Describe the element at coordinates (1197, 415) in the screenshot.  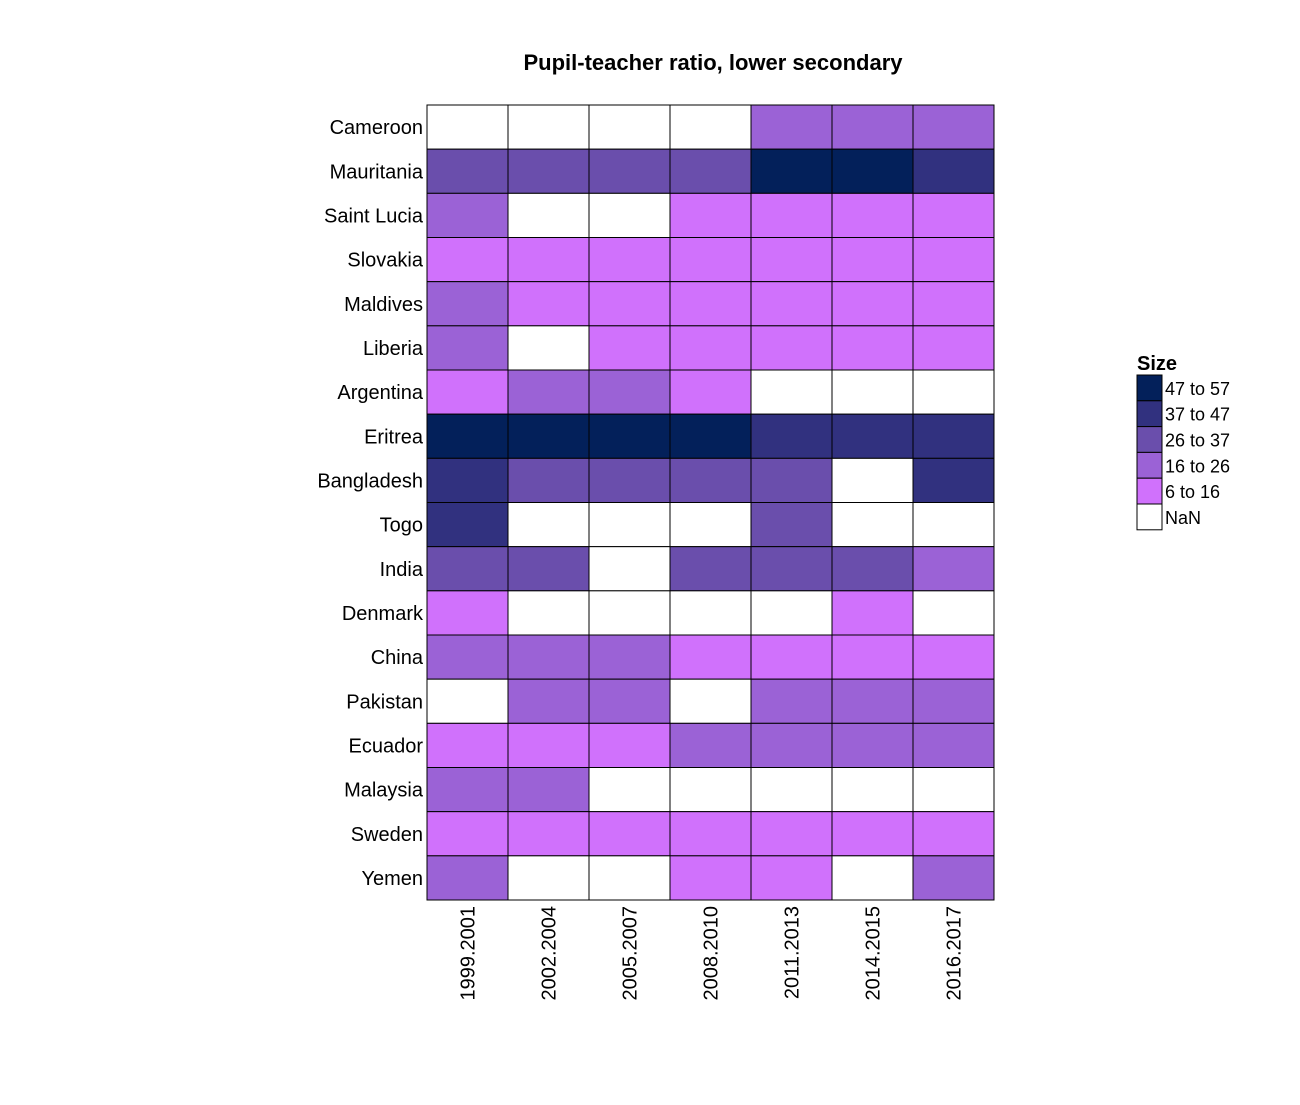
I see `legend-label: 37 to 47` at that location.